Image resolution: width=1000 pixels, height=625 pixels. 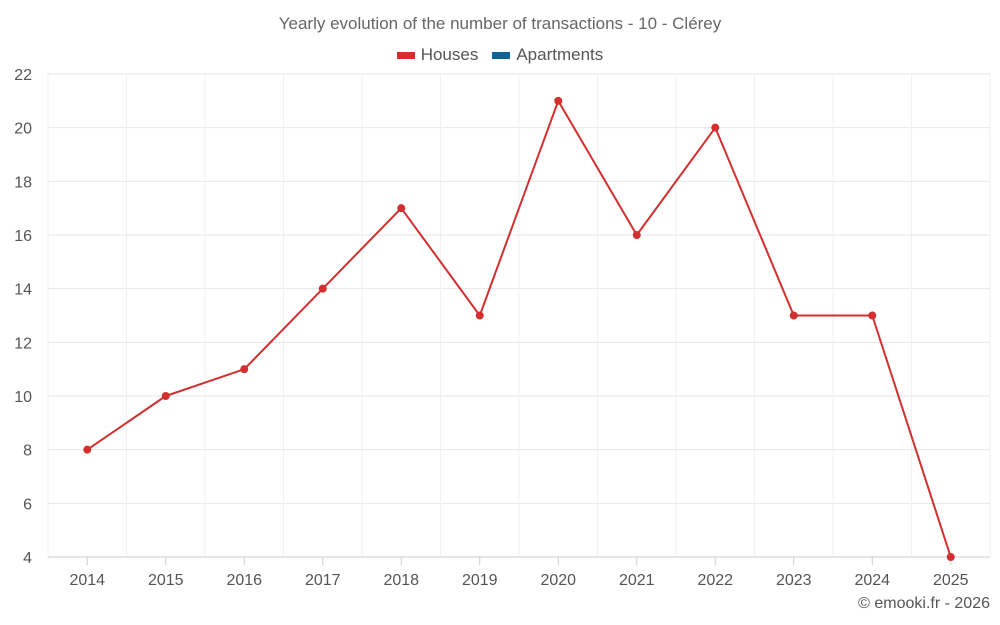 I want to click on x-tick-label: 2021, so click(x=637, y=580).